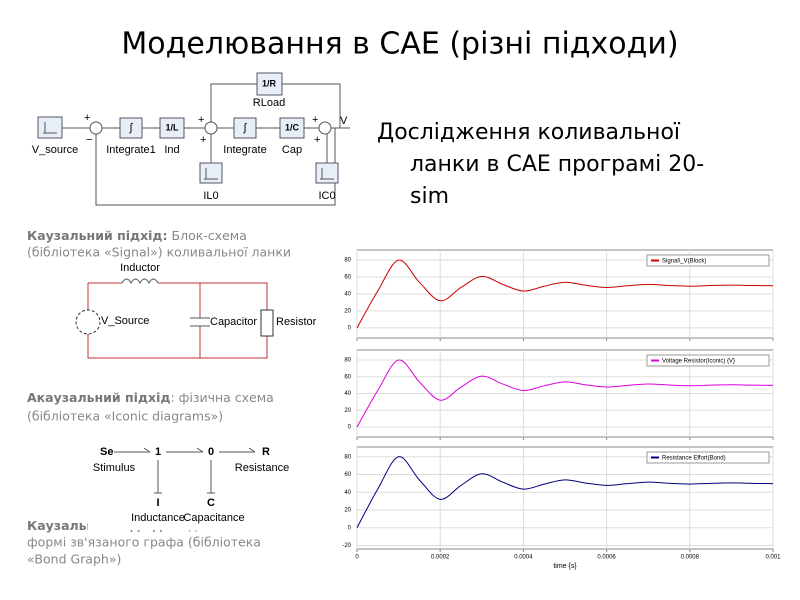  Describe the element at coordinates (74, 559) in the screenshot. I see `caption: «Bond Graph»)` at that location.